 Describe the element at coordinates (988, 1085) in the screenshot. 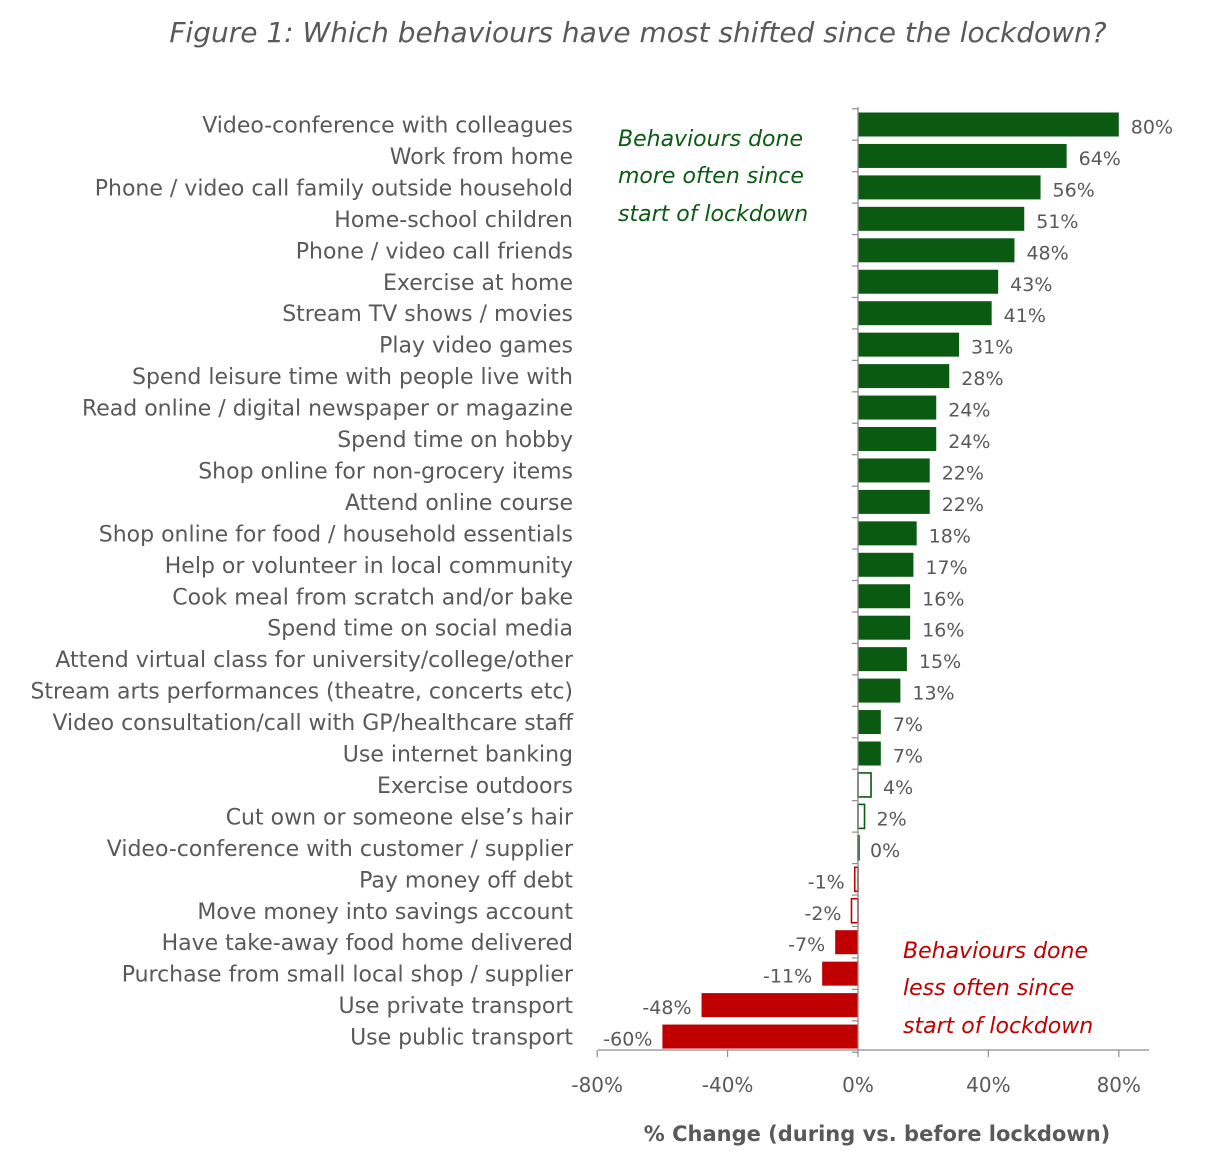

I see `x-tick-label: 40%` at that location.